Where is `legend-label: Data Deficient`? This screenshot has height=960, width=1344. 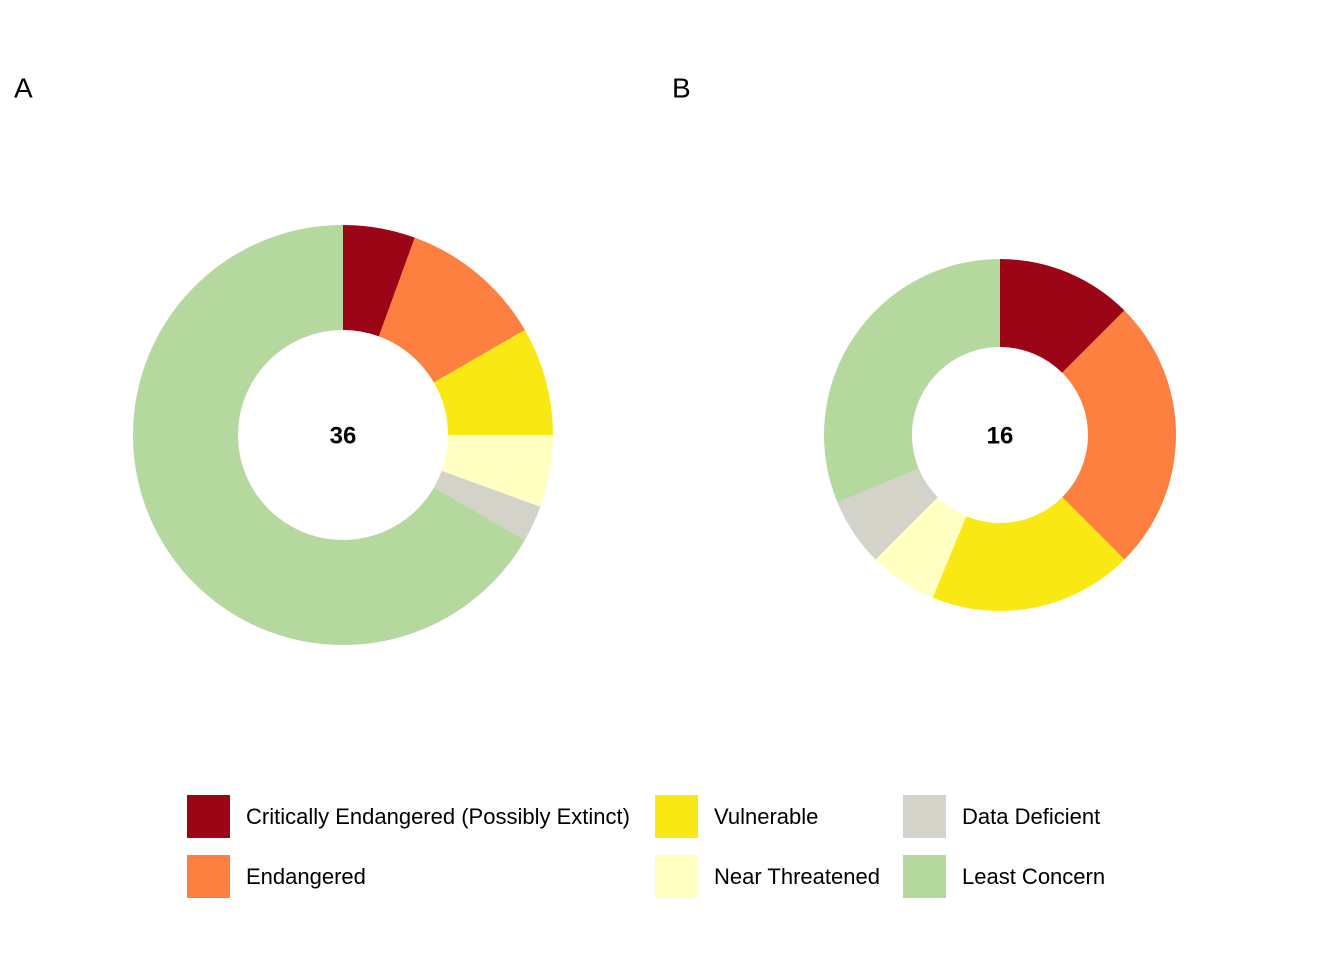
legend-label: Data Deficient is located at coordinates (1031, 816).